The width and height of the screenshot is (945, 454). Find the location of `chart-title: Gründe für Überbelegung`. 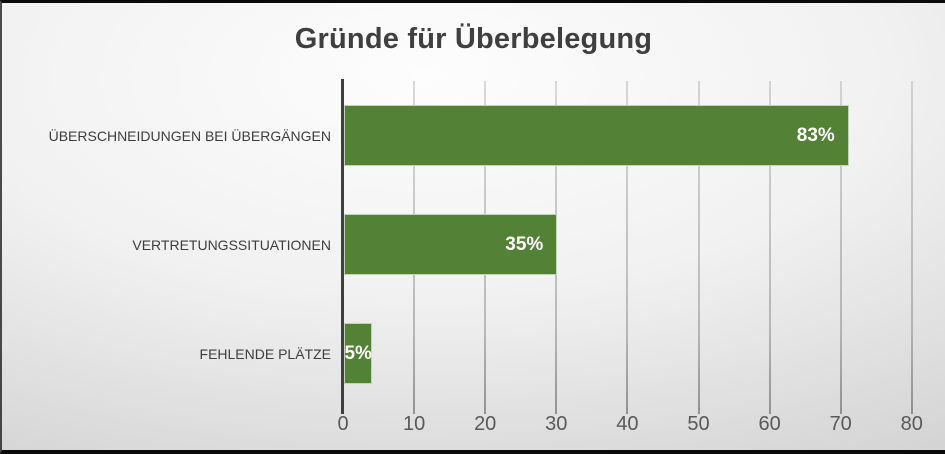

chart-title: Gründe für Überbelegung is located at coordinates (473, 39).